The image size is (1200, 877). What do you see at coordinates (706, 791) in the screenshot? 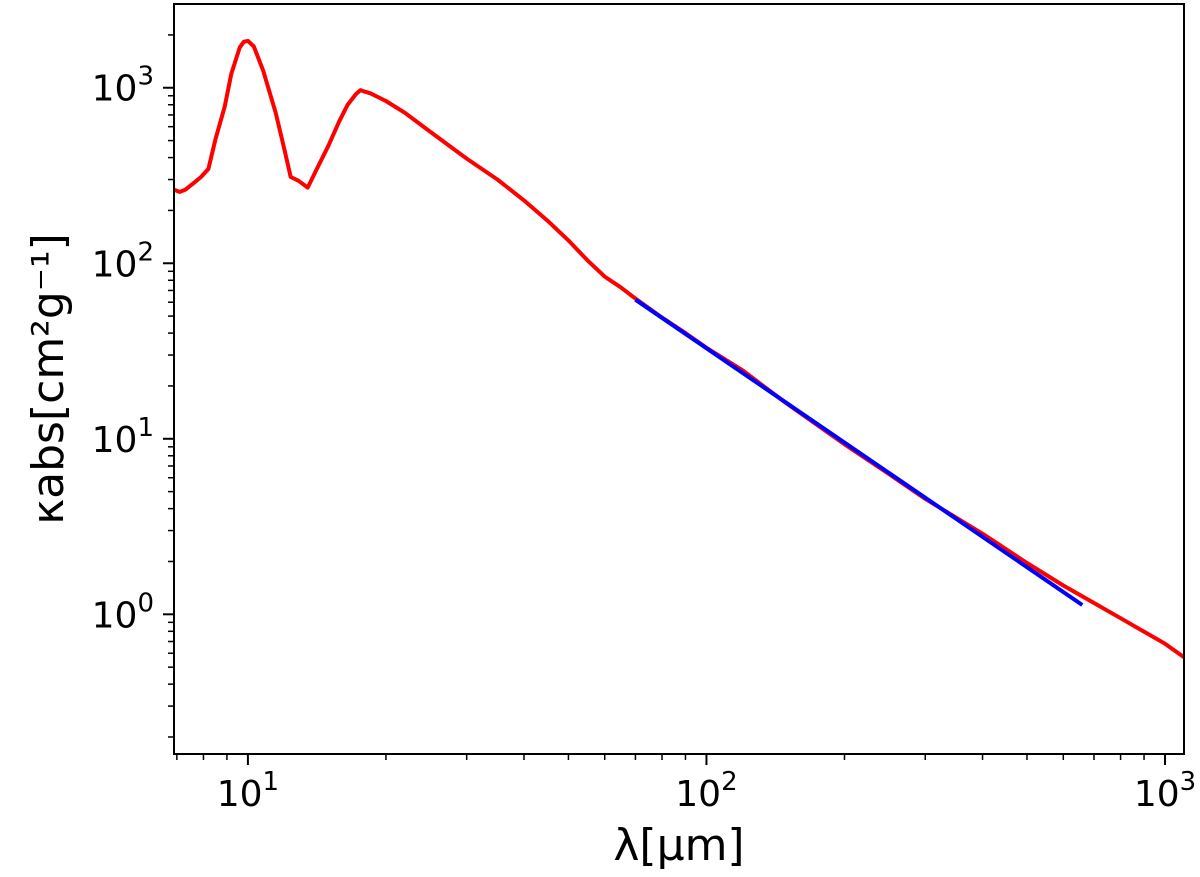
I see `x-tick-label: 10²` at bounding box center [706, 791].